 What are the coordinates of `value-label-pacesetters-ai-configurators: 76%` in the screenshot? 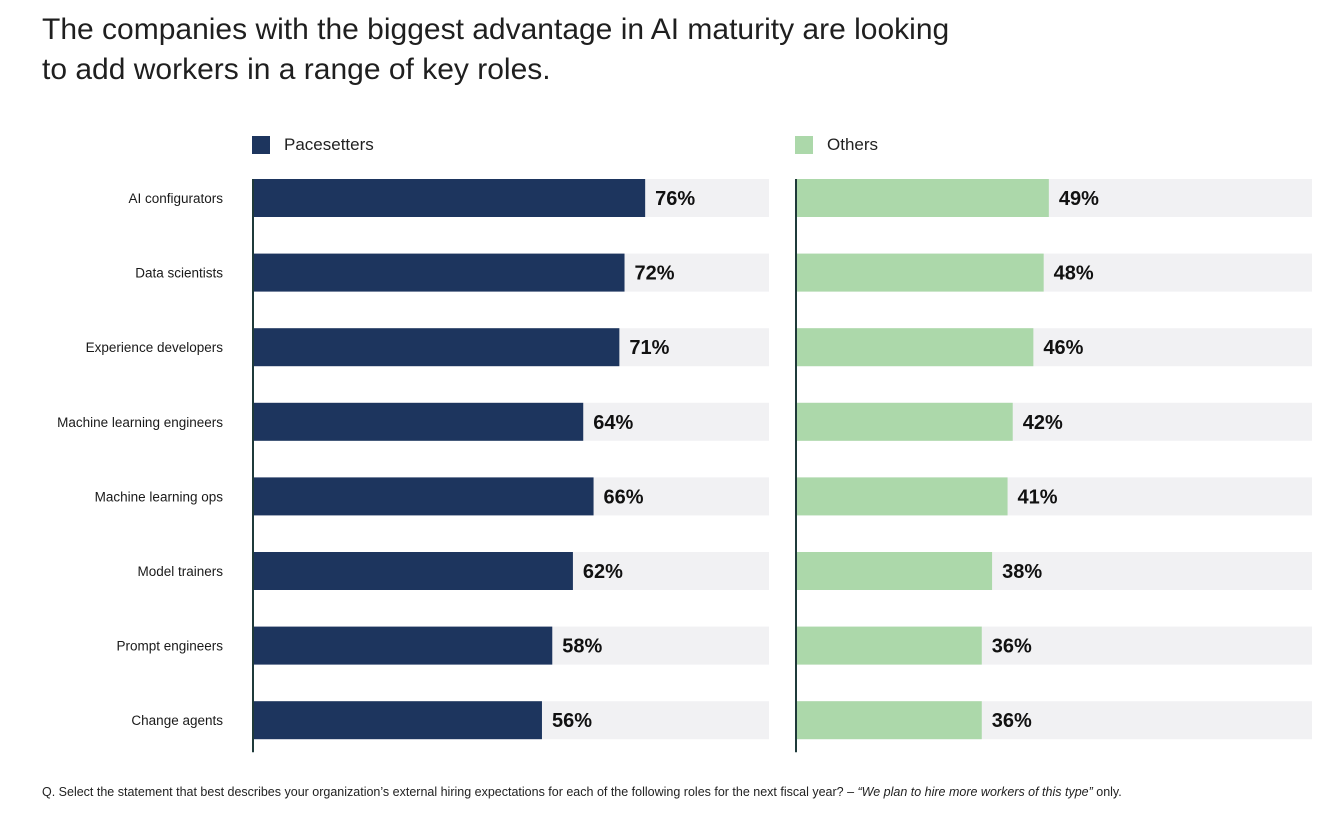 It's located at (675, 199).